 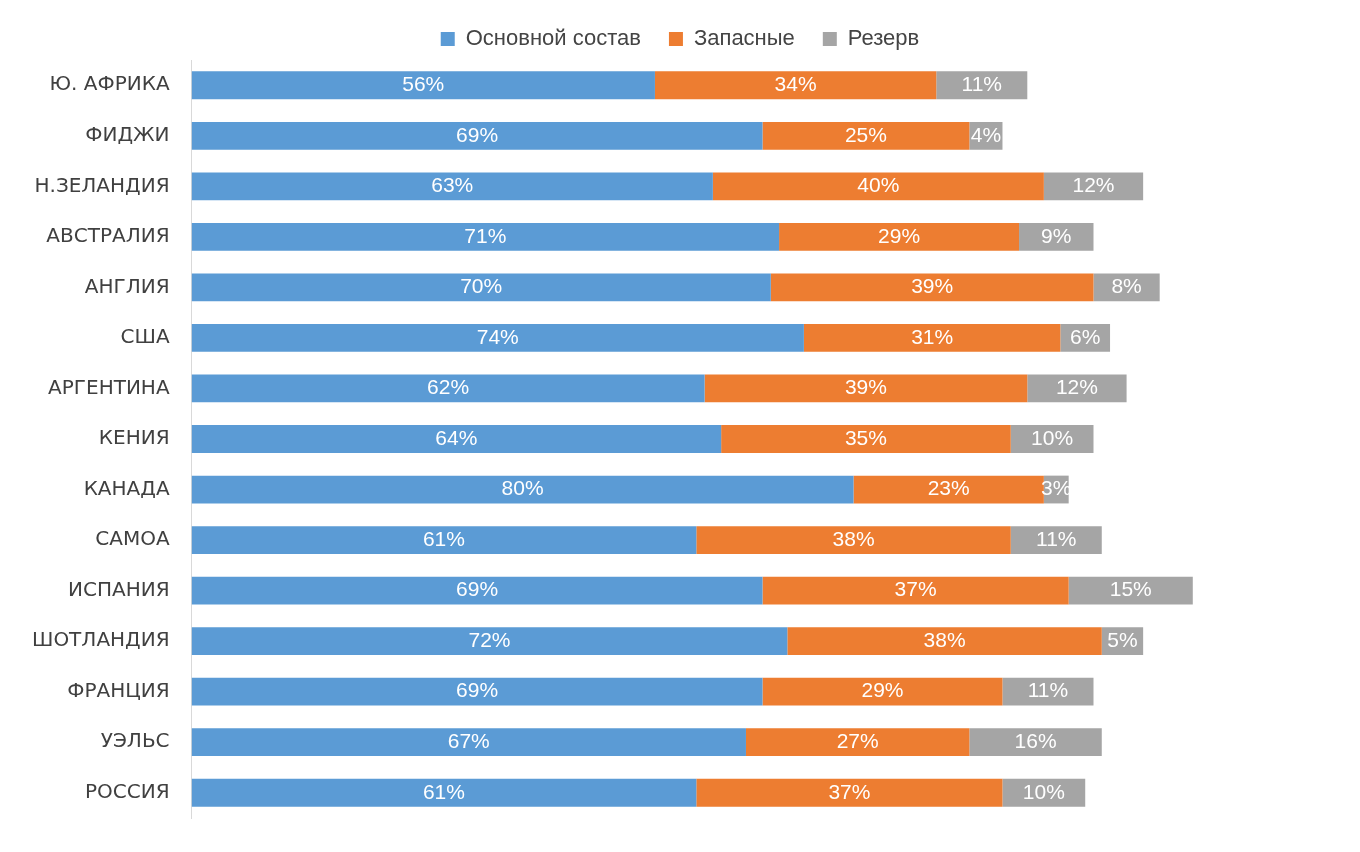 What do you see at coordinates (1126, 286) in the screenshot?
I see `data-label: 8%` at bounding box center [1126, 286].